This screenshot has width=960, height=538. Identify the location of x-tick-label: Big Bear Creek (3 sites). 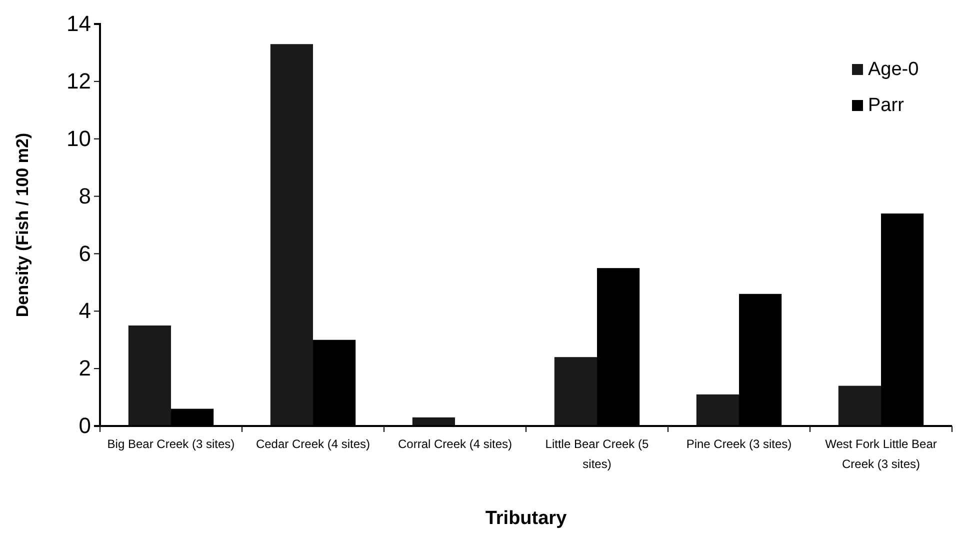
(171, 444).